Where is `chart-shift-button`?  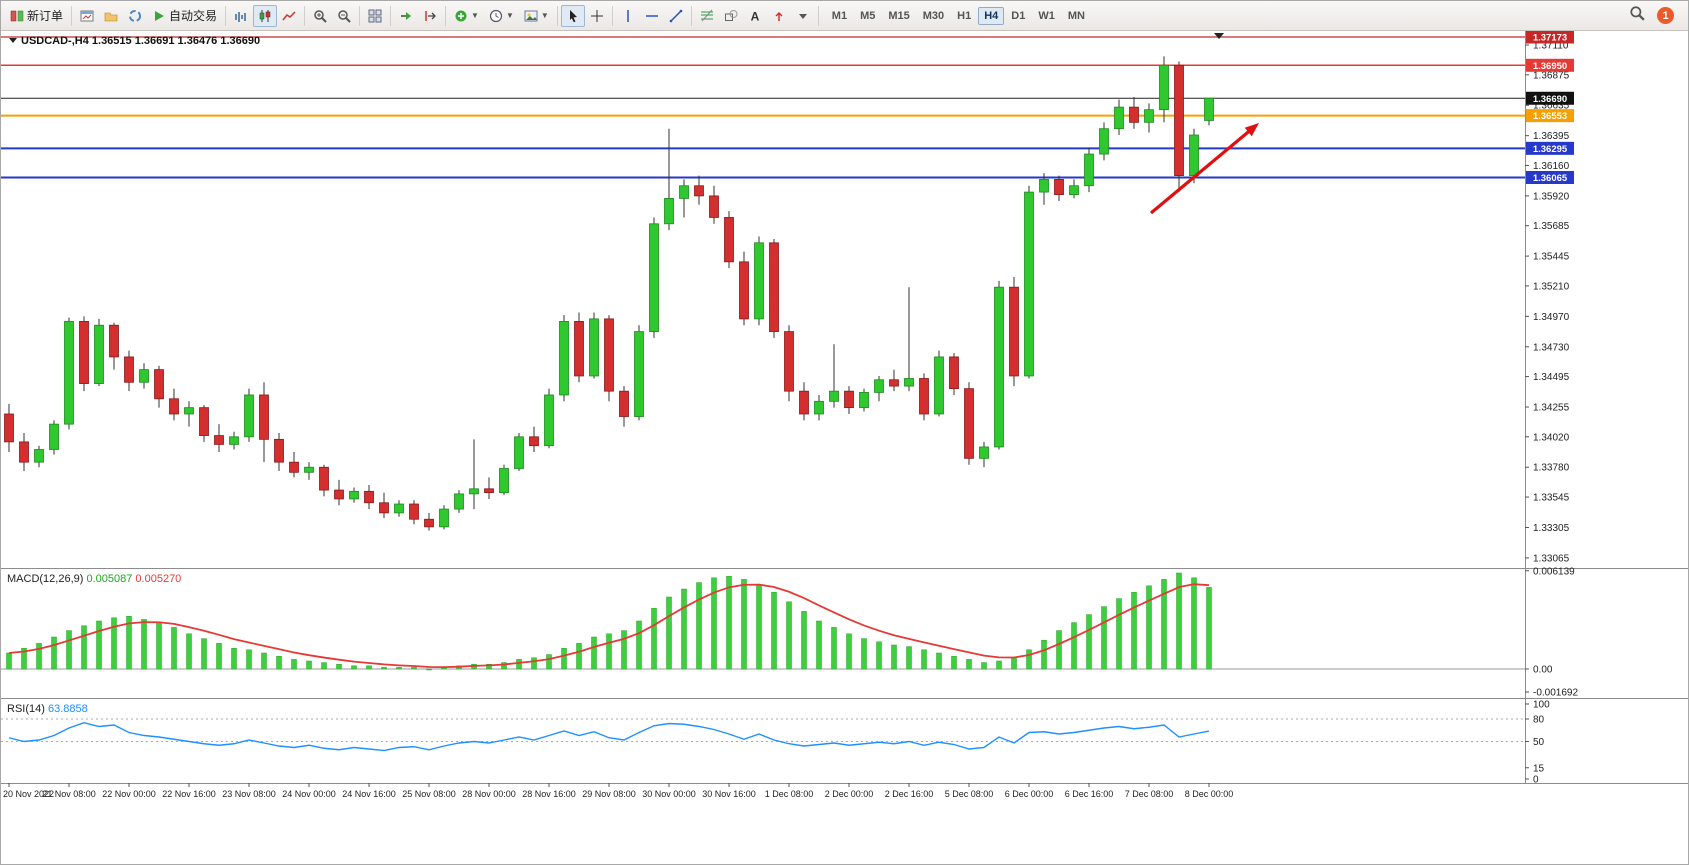 chart-shift-button is located at coordinates (430, 16).